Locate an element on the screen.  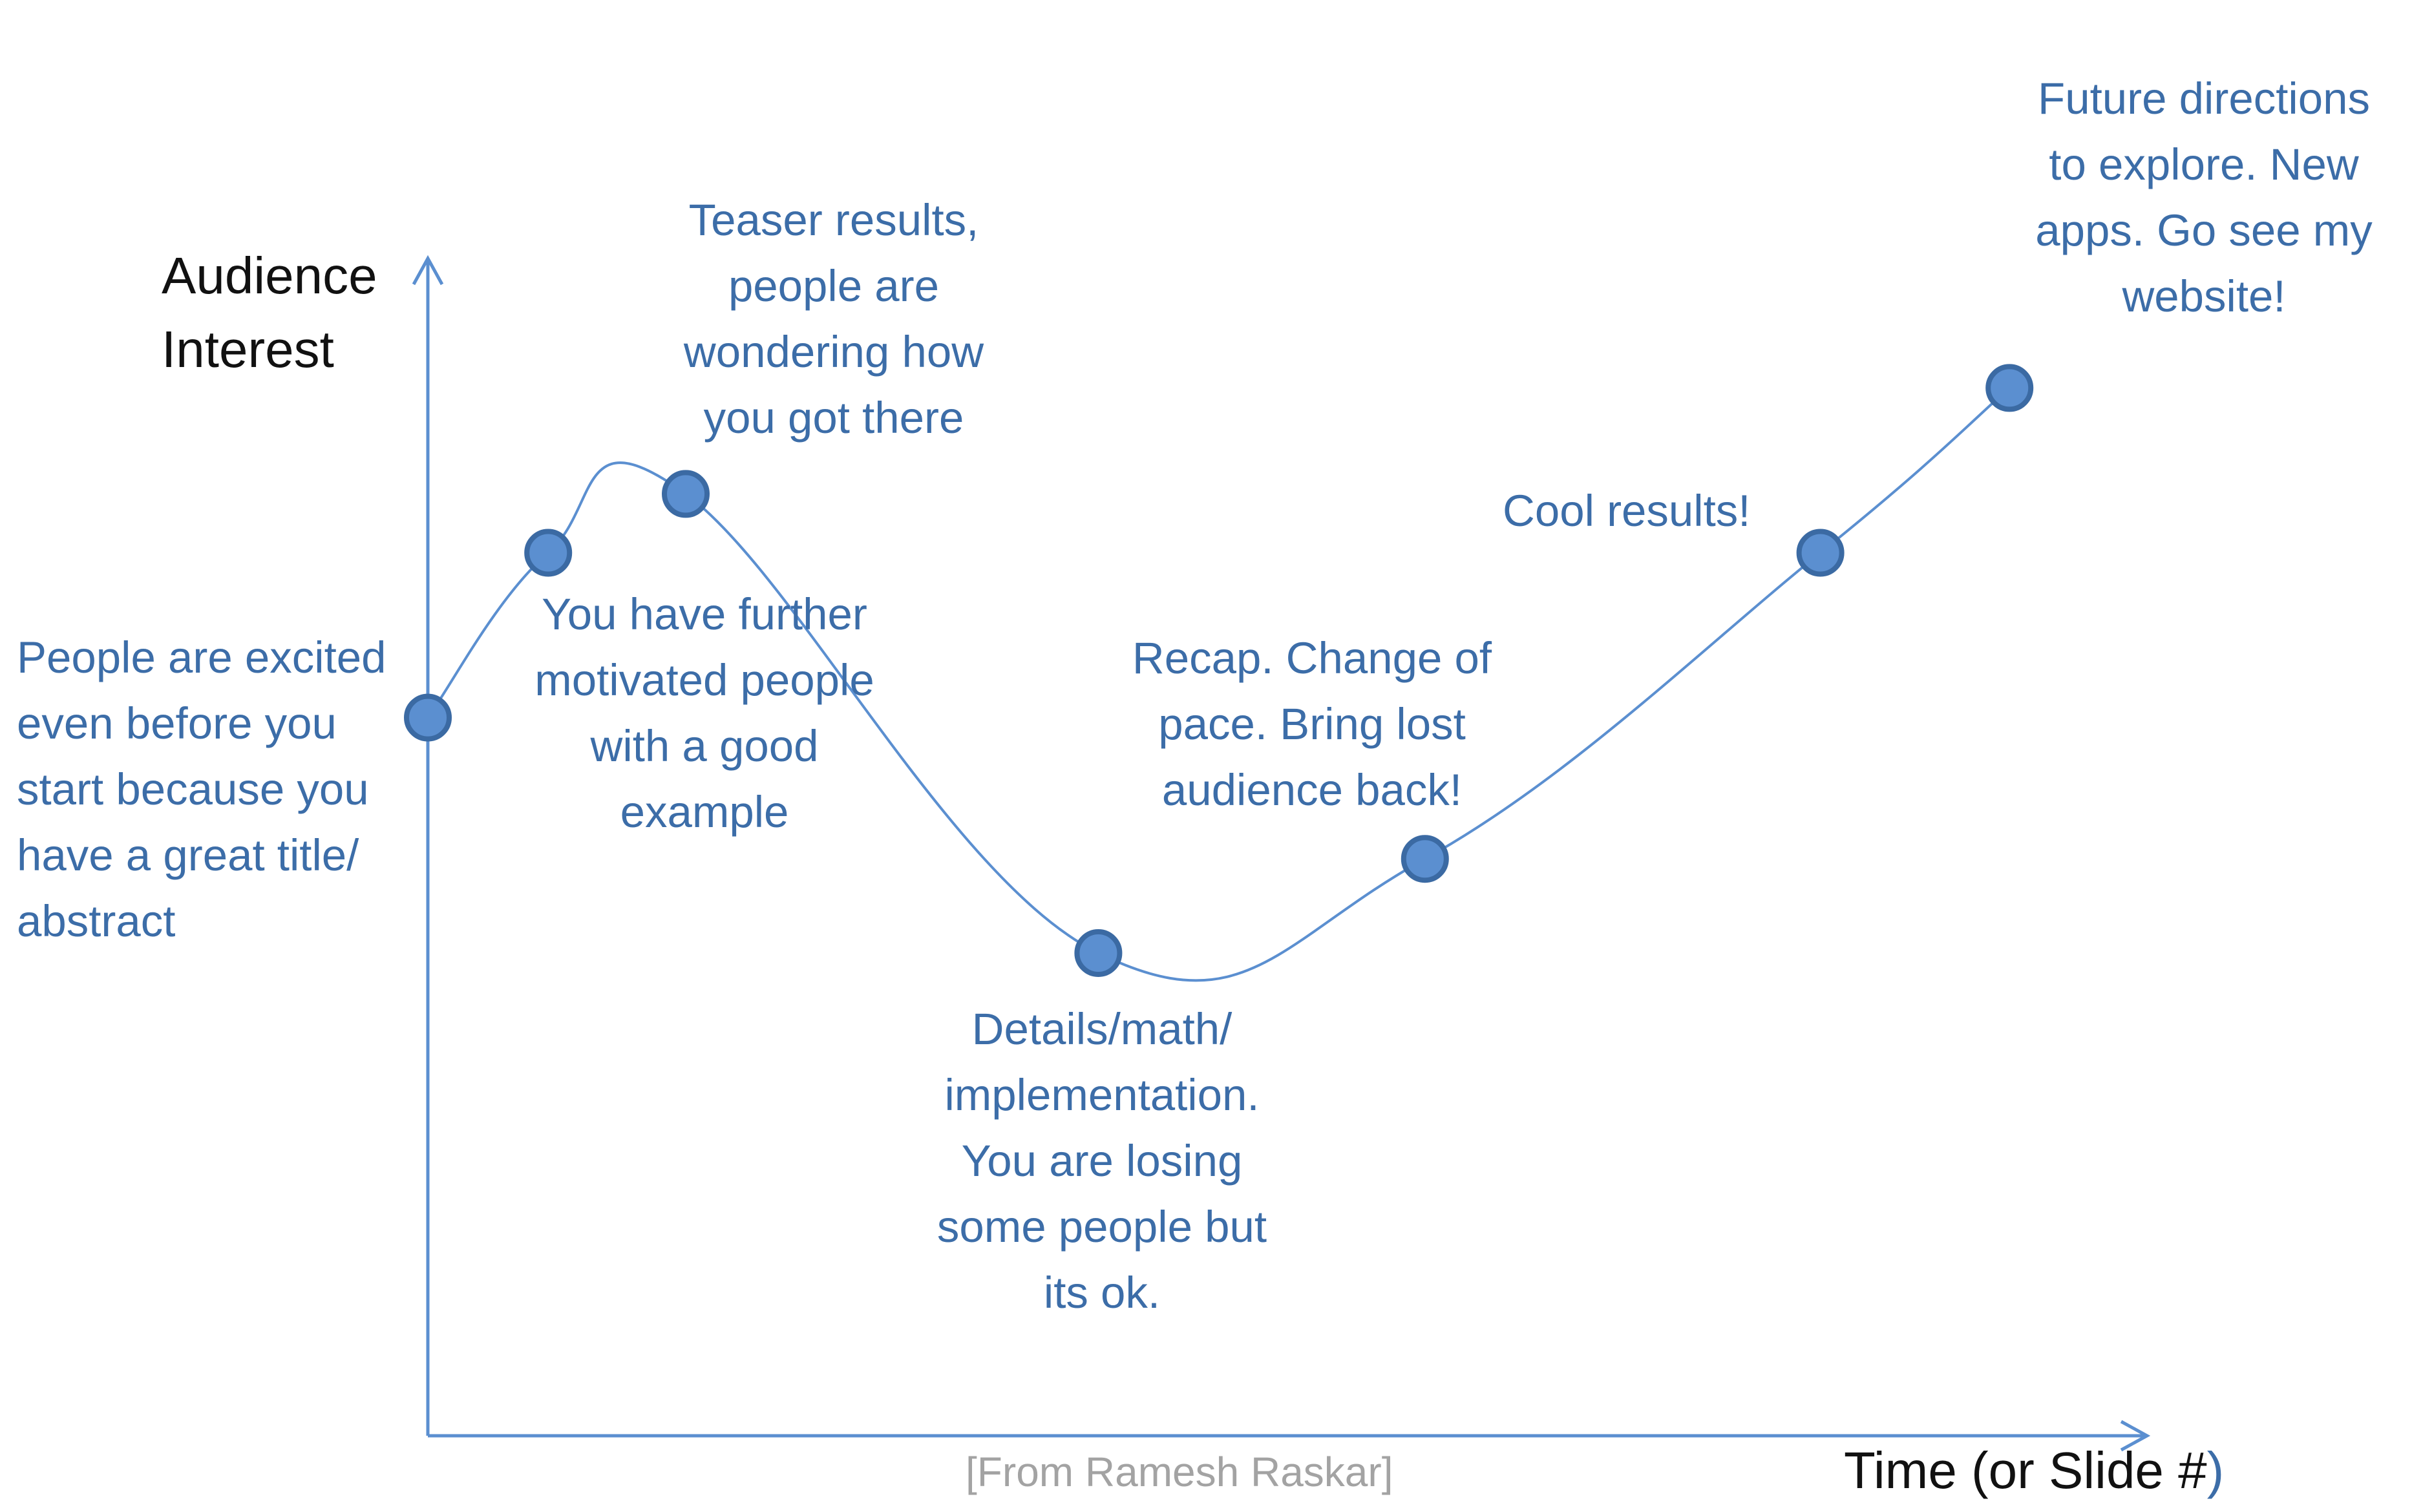
y-axis-arrowhead is located at coordinates (428, 271).